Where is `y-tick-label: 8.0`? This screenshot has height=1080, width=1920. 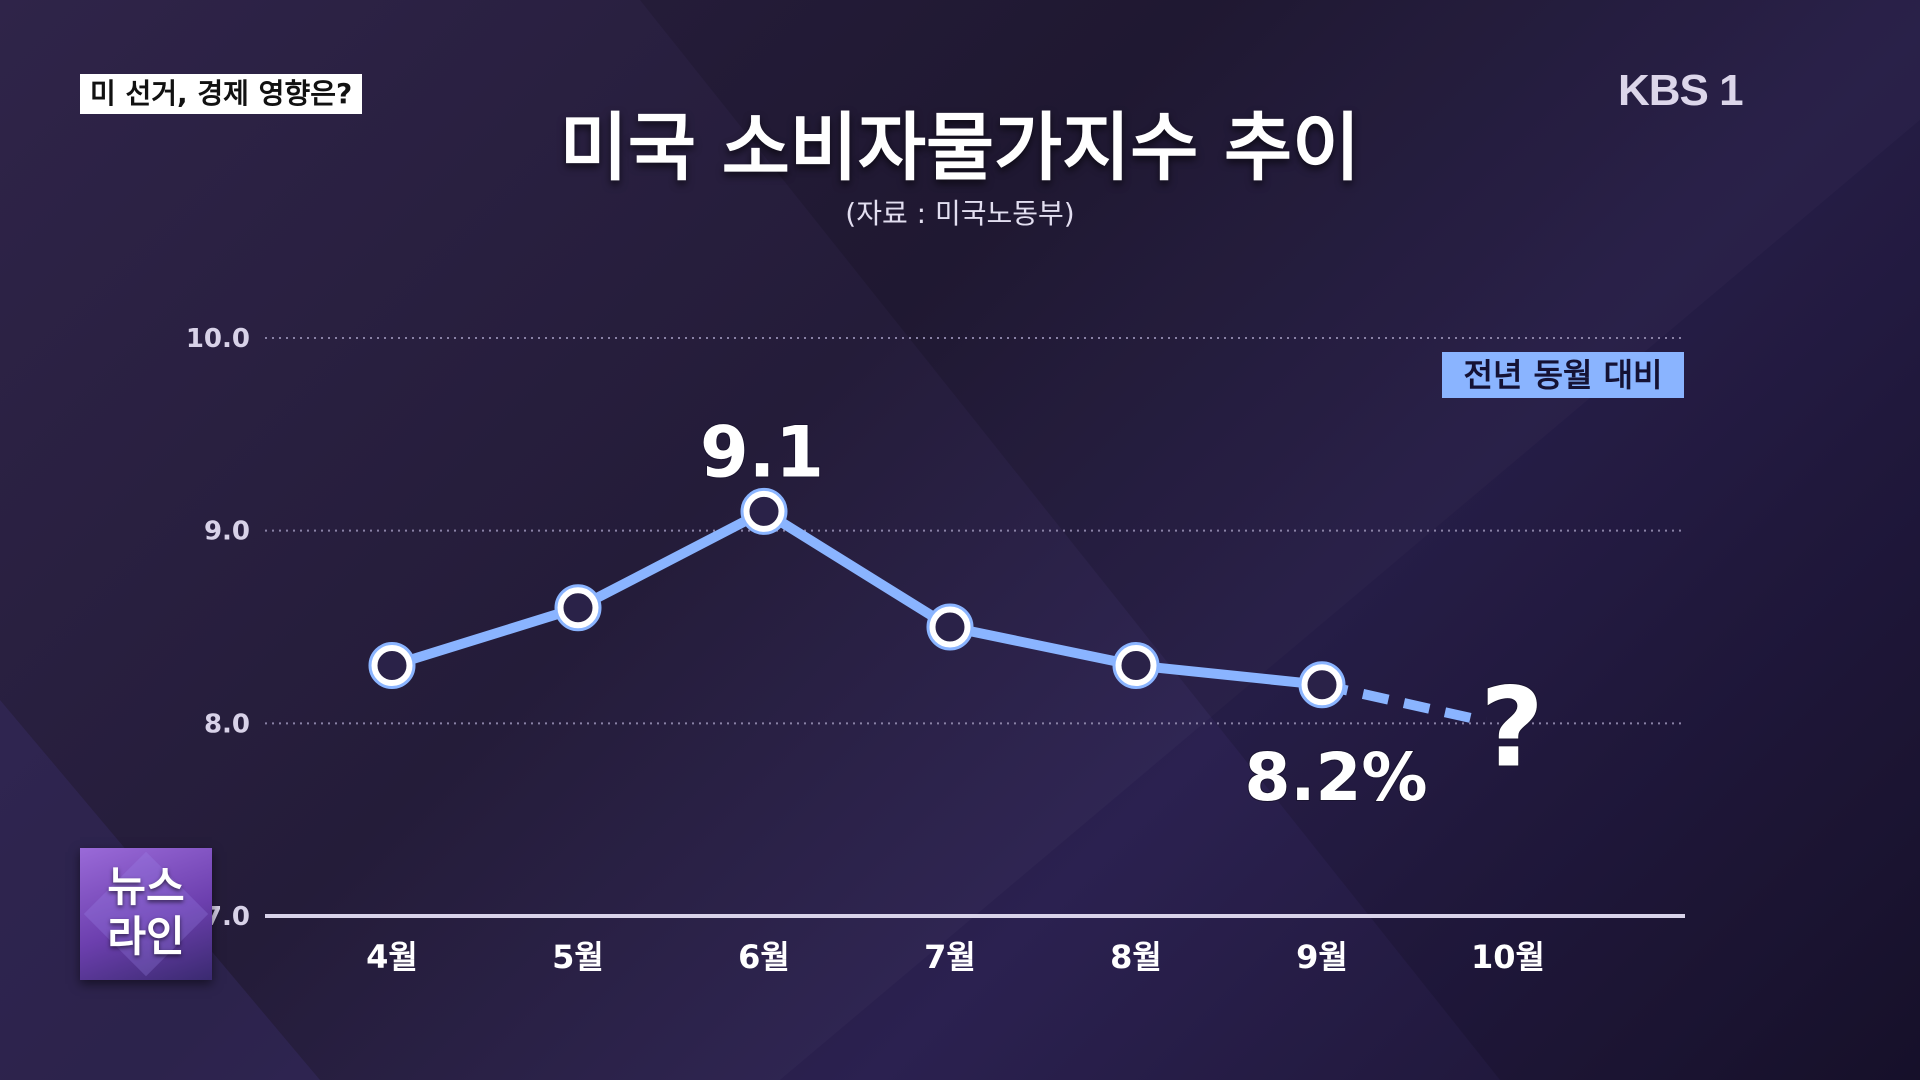
y-tick-label: 8.0 is located at coordinates (227, 724).